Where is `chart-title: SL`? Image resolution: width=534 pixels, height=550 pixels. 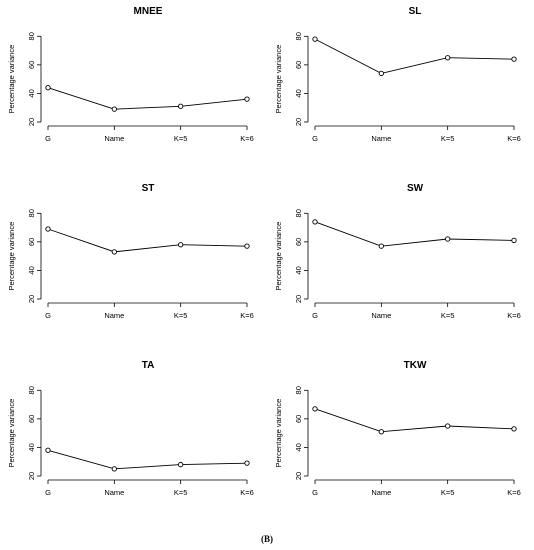
chart-title: SL is located at coordinates (415, 11).